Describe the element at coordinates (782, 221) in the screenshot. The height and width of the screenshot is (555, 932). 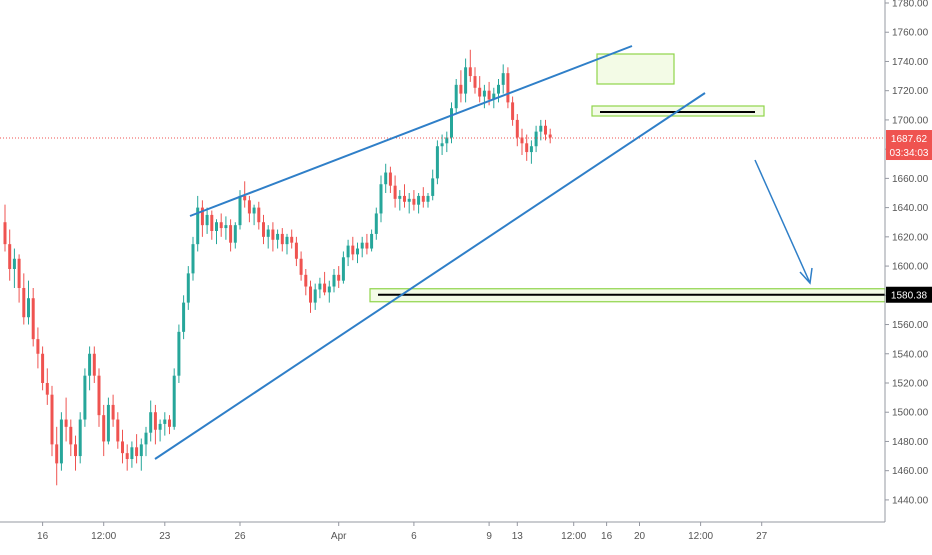
I see `projection-arrow-line` at that location.